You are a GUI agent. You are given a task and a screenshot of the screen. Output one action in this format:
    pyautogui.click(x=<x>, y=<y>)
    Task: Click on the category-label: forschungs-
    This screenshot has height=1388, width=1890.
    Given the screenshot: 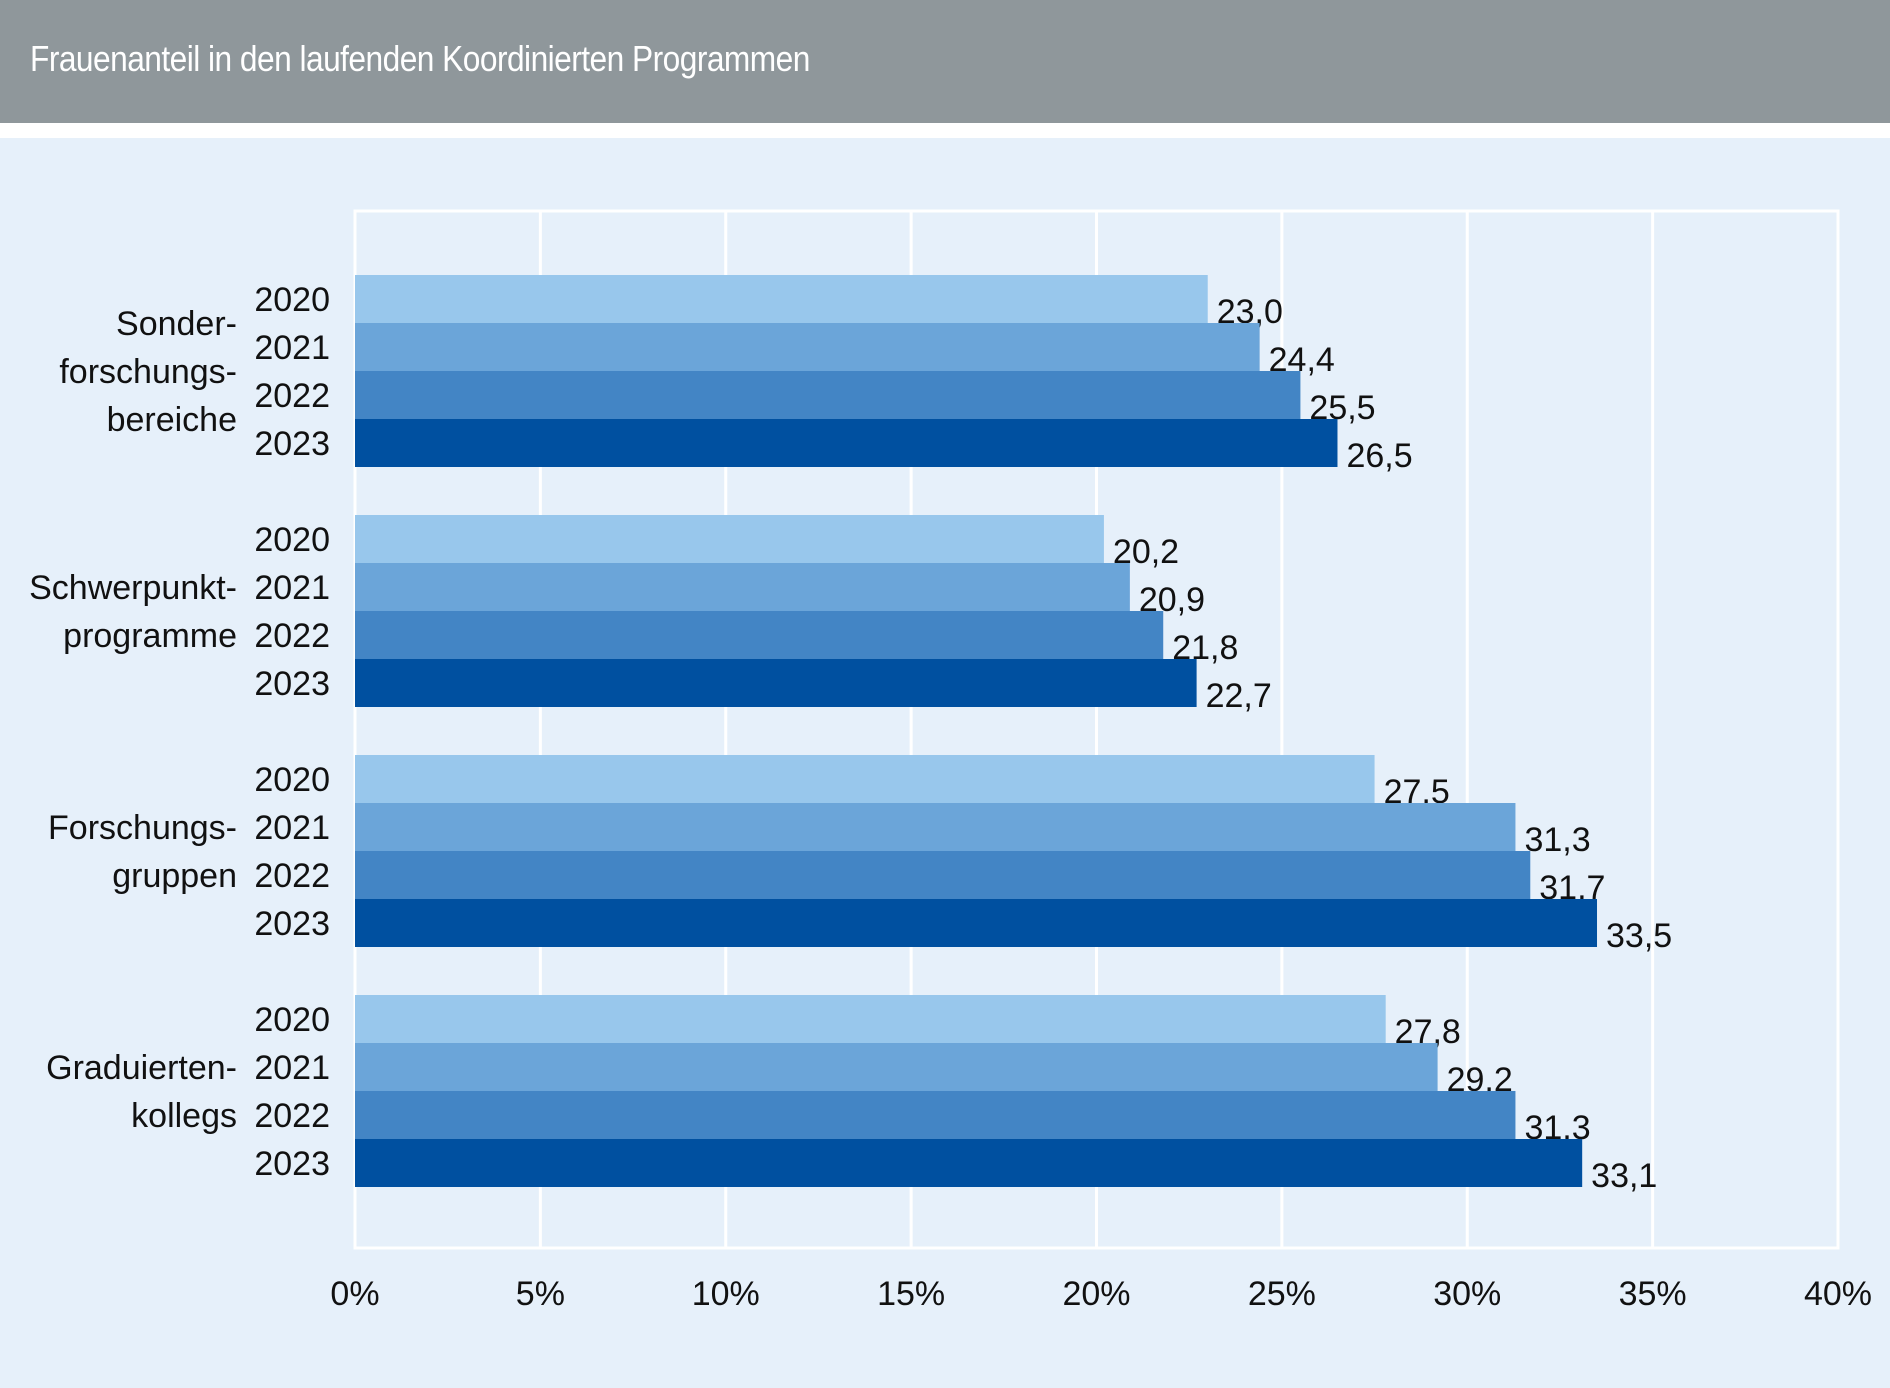 What is the action you would take?
    pyautogui.click(x=148, y=372)
    